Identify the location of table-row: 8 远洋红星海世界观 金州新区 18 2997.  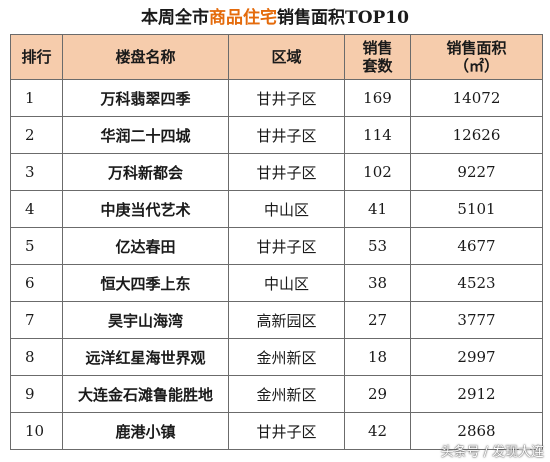
(276, 357).